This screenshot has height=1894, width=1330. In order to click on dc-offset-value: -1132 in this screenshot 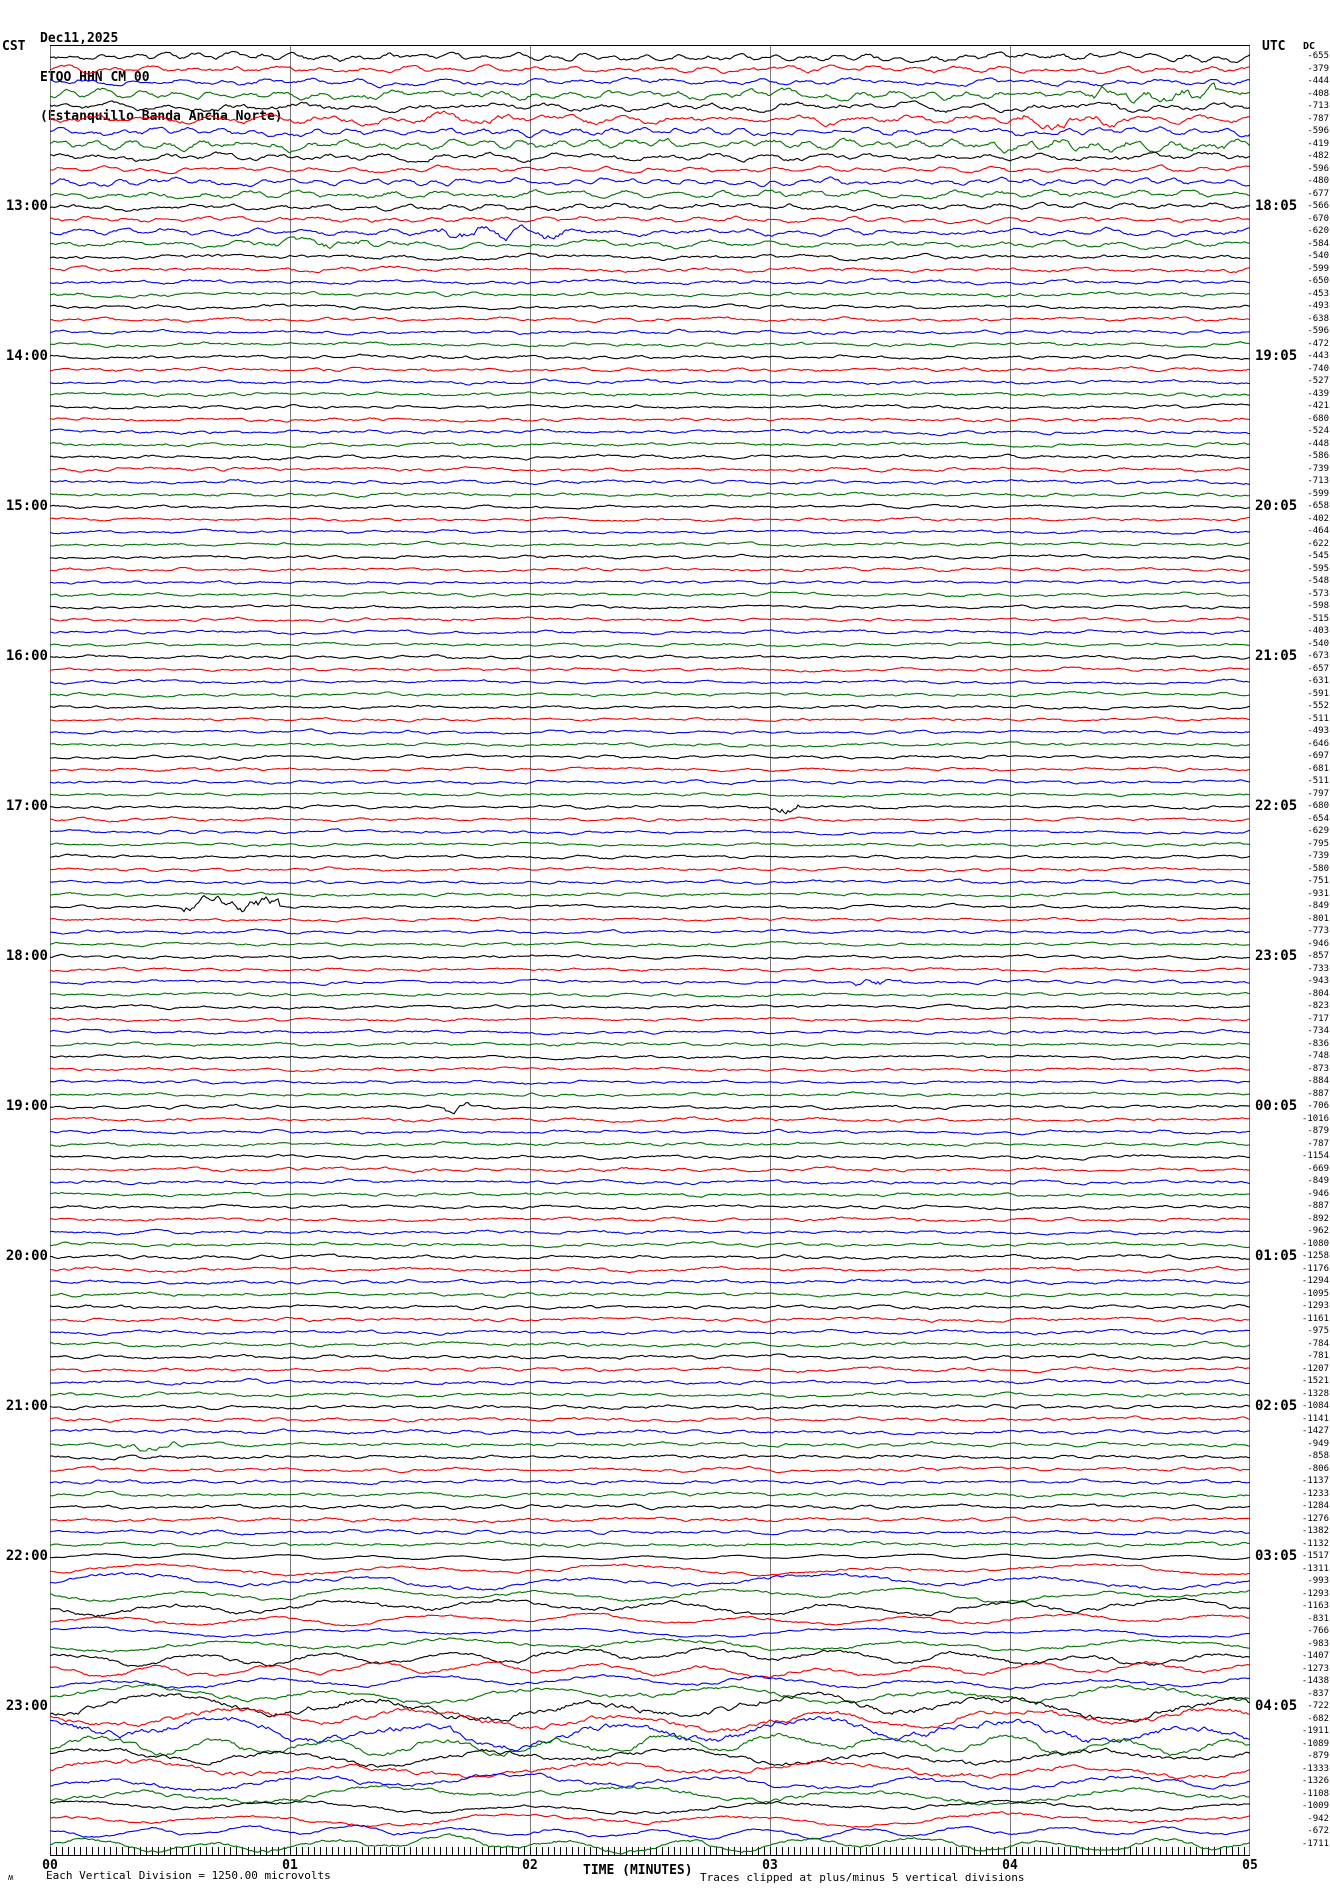, I will do `click(1315, 1543)`.